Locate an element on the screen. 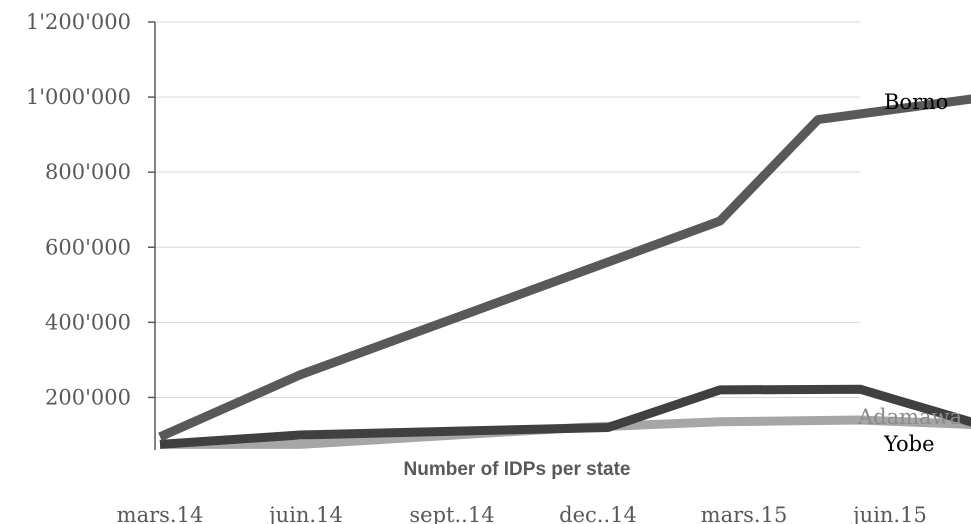 The image size is (971, 524). y-tick-label: 400'000 is located at coordinates (88, 322).